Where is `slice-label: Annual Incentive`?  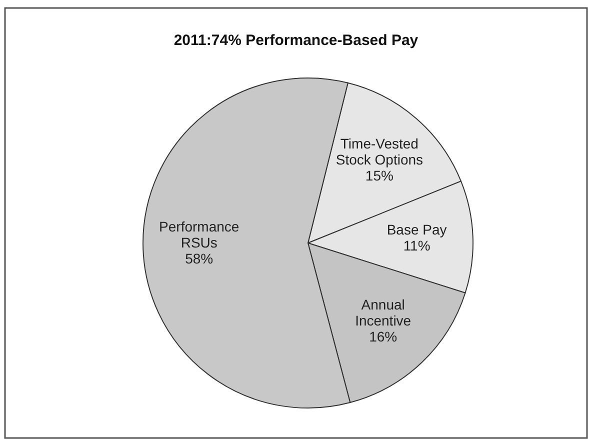 slice-label: Annual Incentive is located at coordinates (383, 312).